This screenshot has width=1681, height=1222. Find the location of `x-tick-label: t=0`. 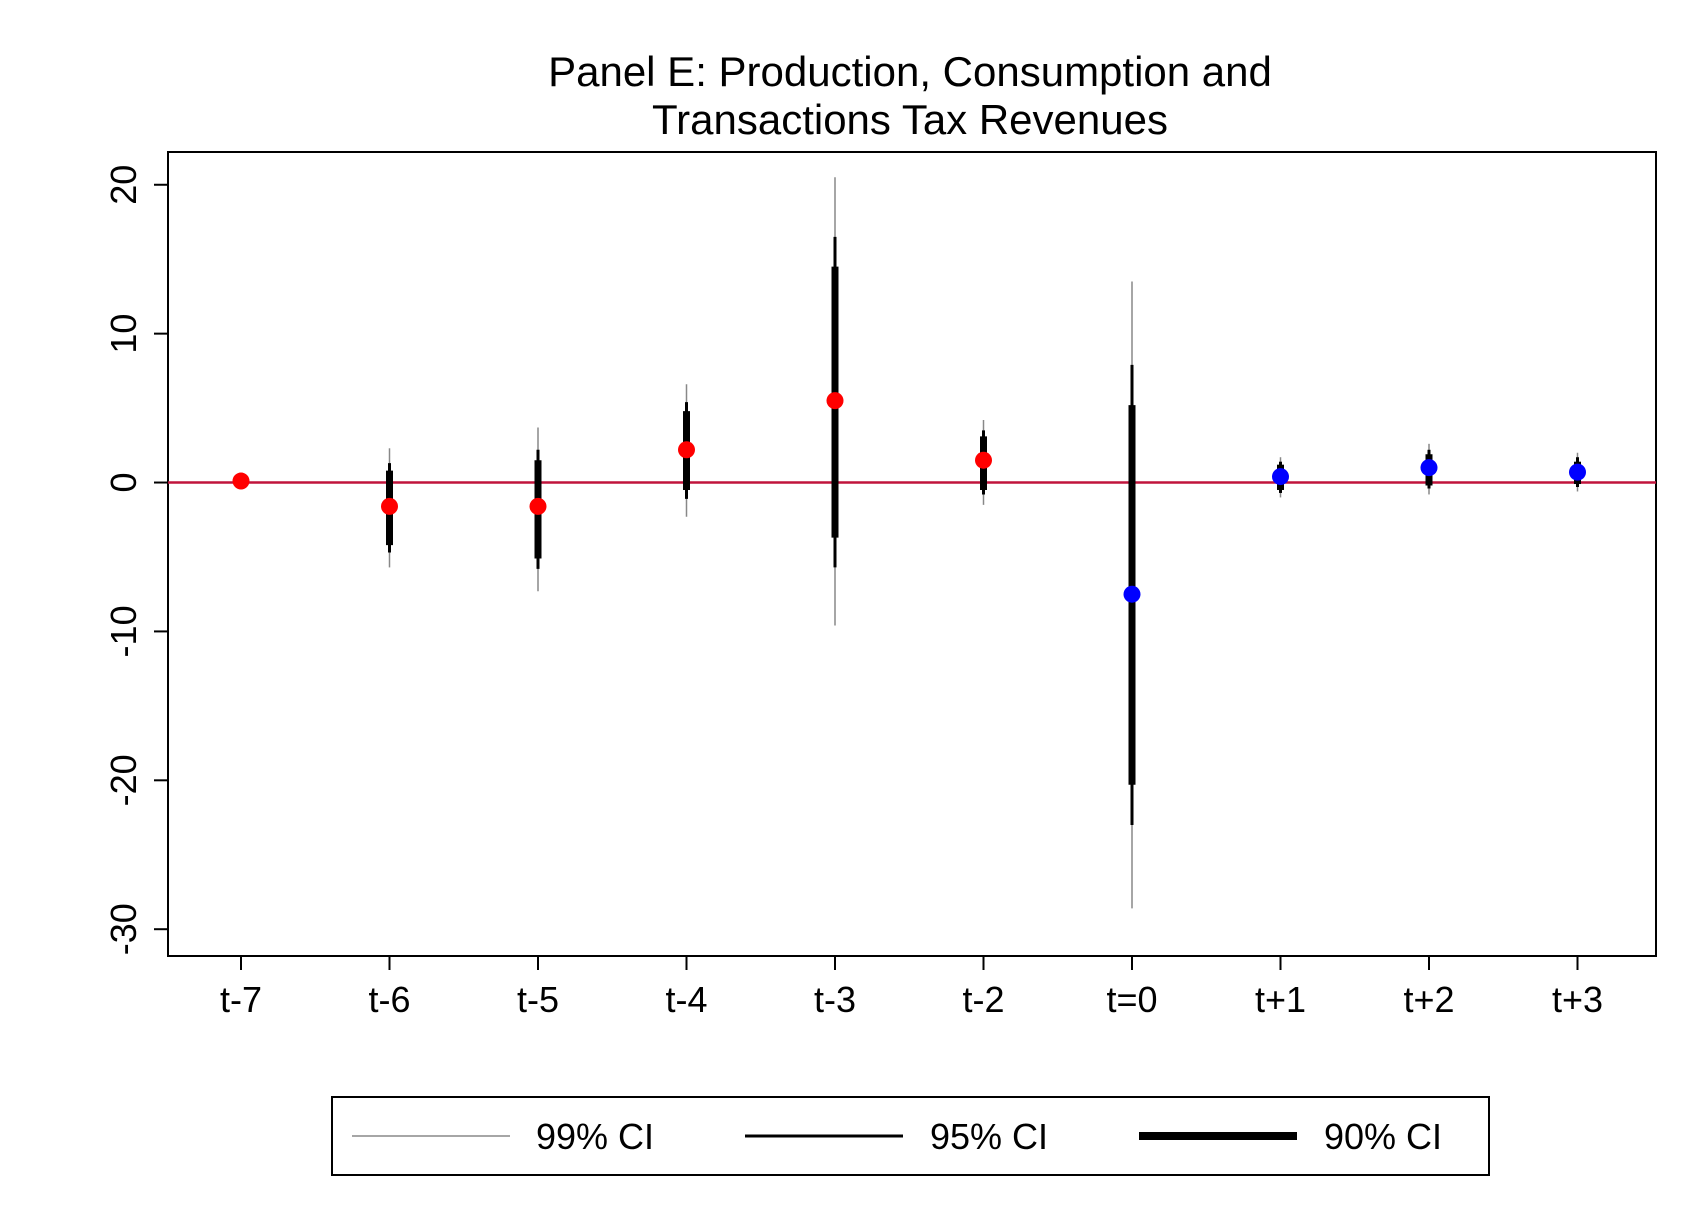

x-tick-label: t=0 is located at coordinates (1131, 999).